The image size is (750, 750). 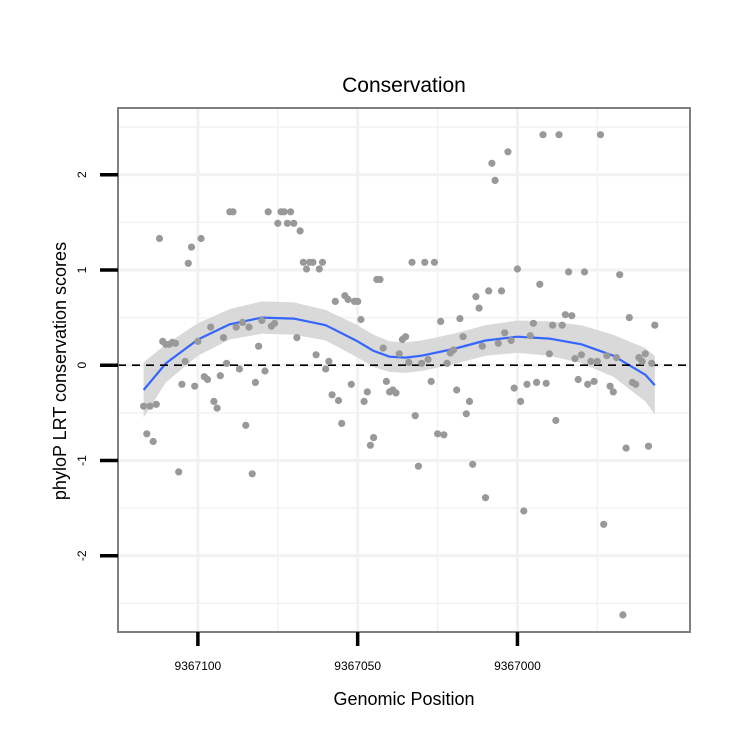 I want to click on x-tick-label: 9367100, so click(x=198, y=666).